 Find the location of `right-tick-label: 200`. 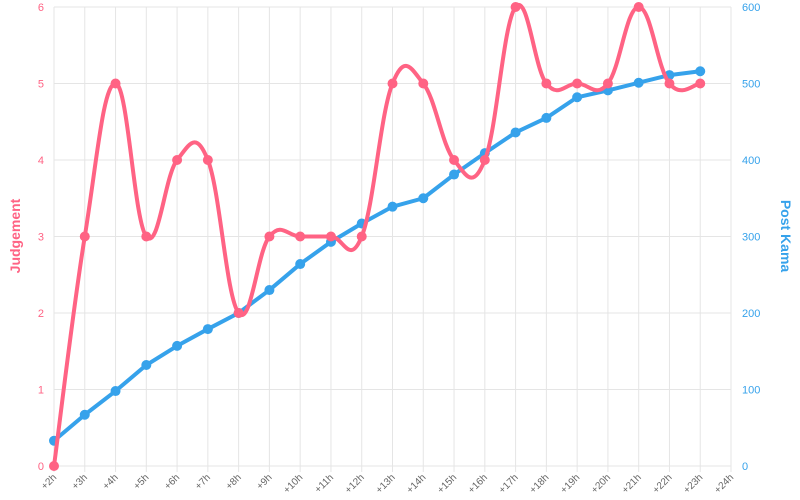

right-tick-label: 200 is located at coordinates (751, 314).